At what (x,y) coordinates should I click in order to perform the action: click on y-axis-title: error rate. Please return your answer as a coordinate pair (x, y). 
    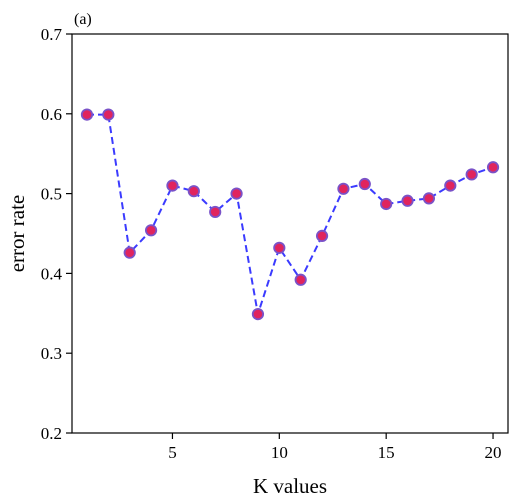
    Looking at the image, I should click on (17, 234).